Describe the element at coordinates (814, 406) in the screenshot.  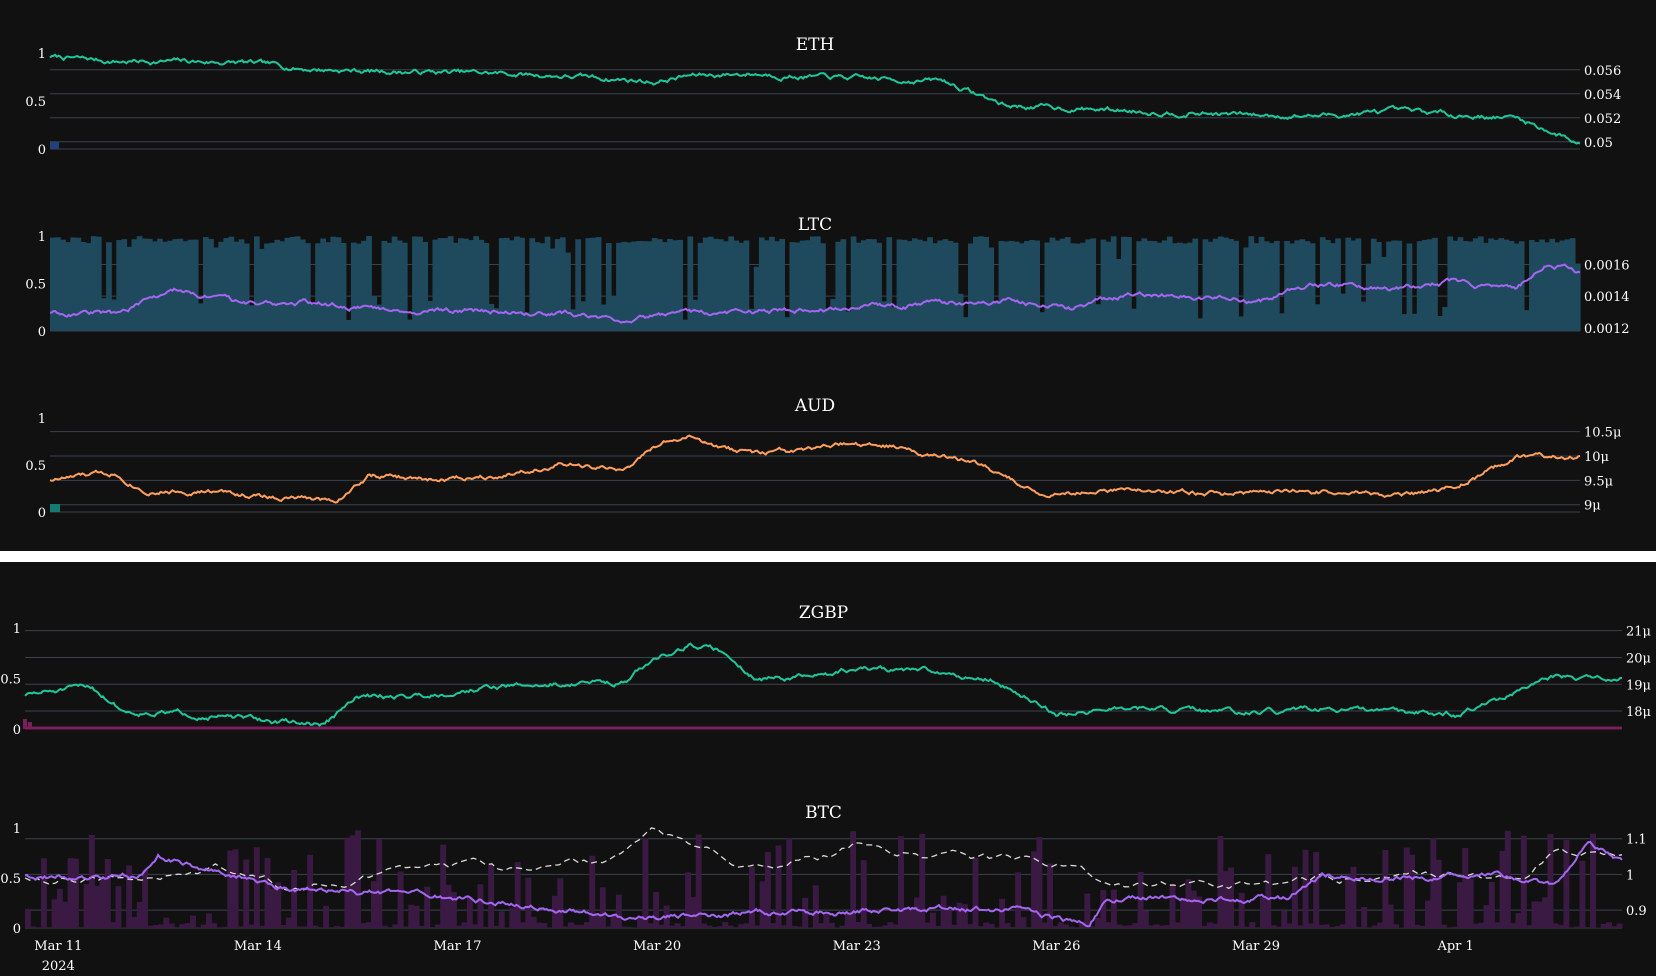
I see `chart-title: AUD` at that location.